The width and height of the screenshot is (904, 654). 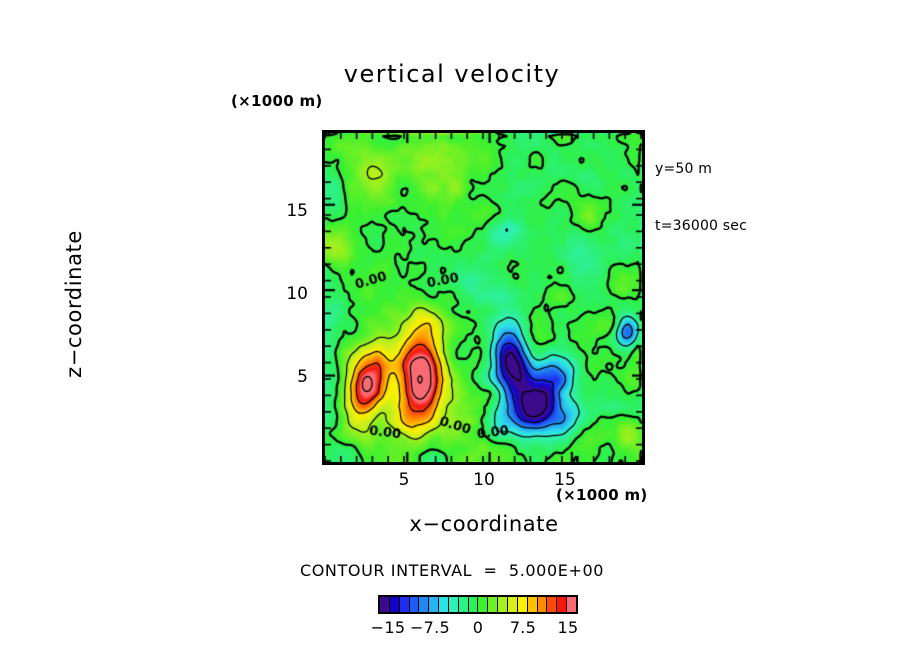 I want to click on annotation-y-position: y=50 m, so click(x=684, y=169).